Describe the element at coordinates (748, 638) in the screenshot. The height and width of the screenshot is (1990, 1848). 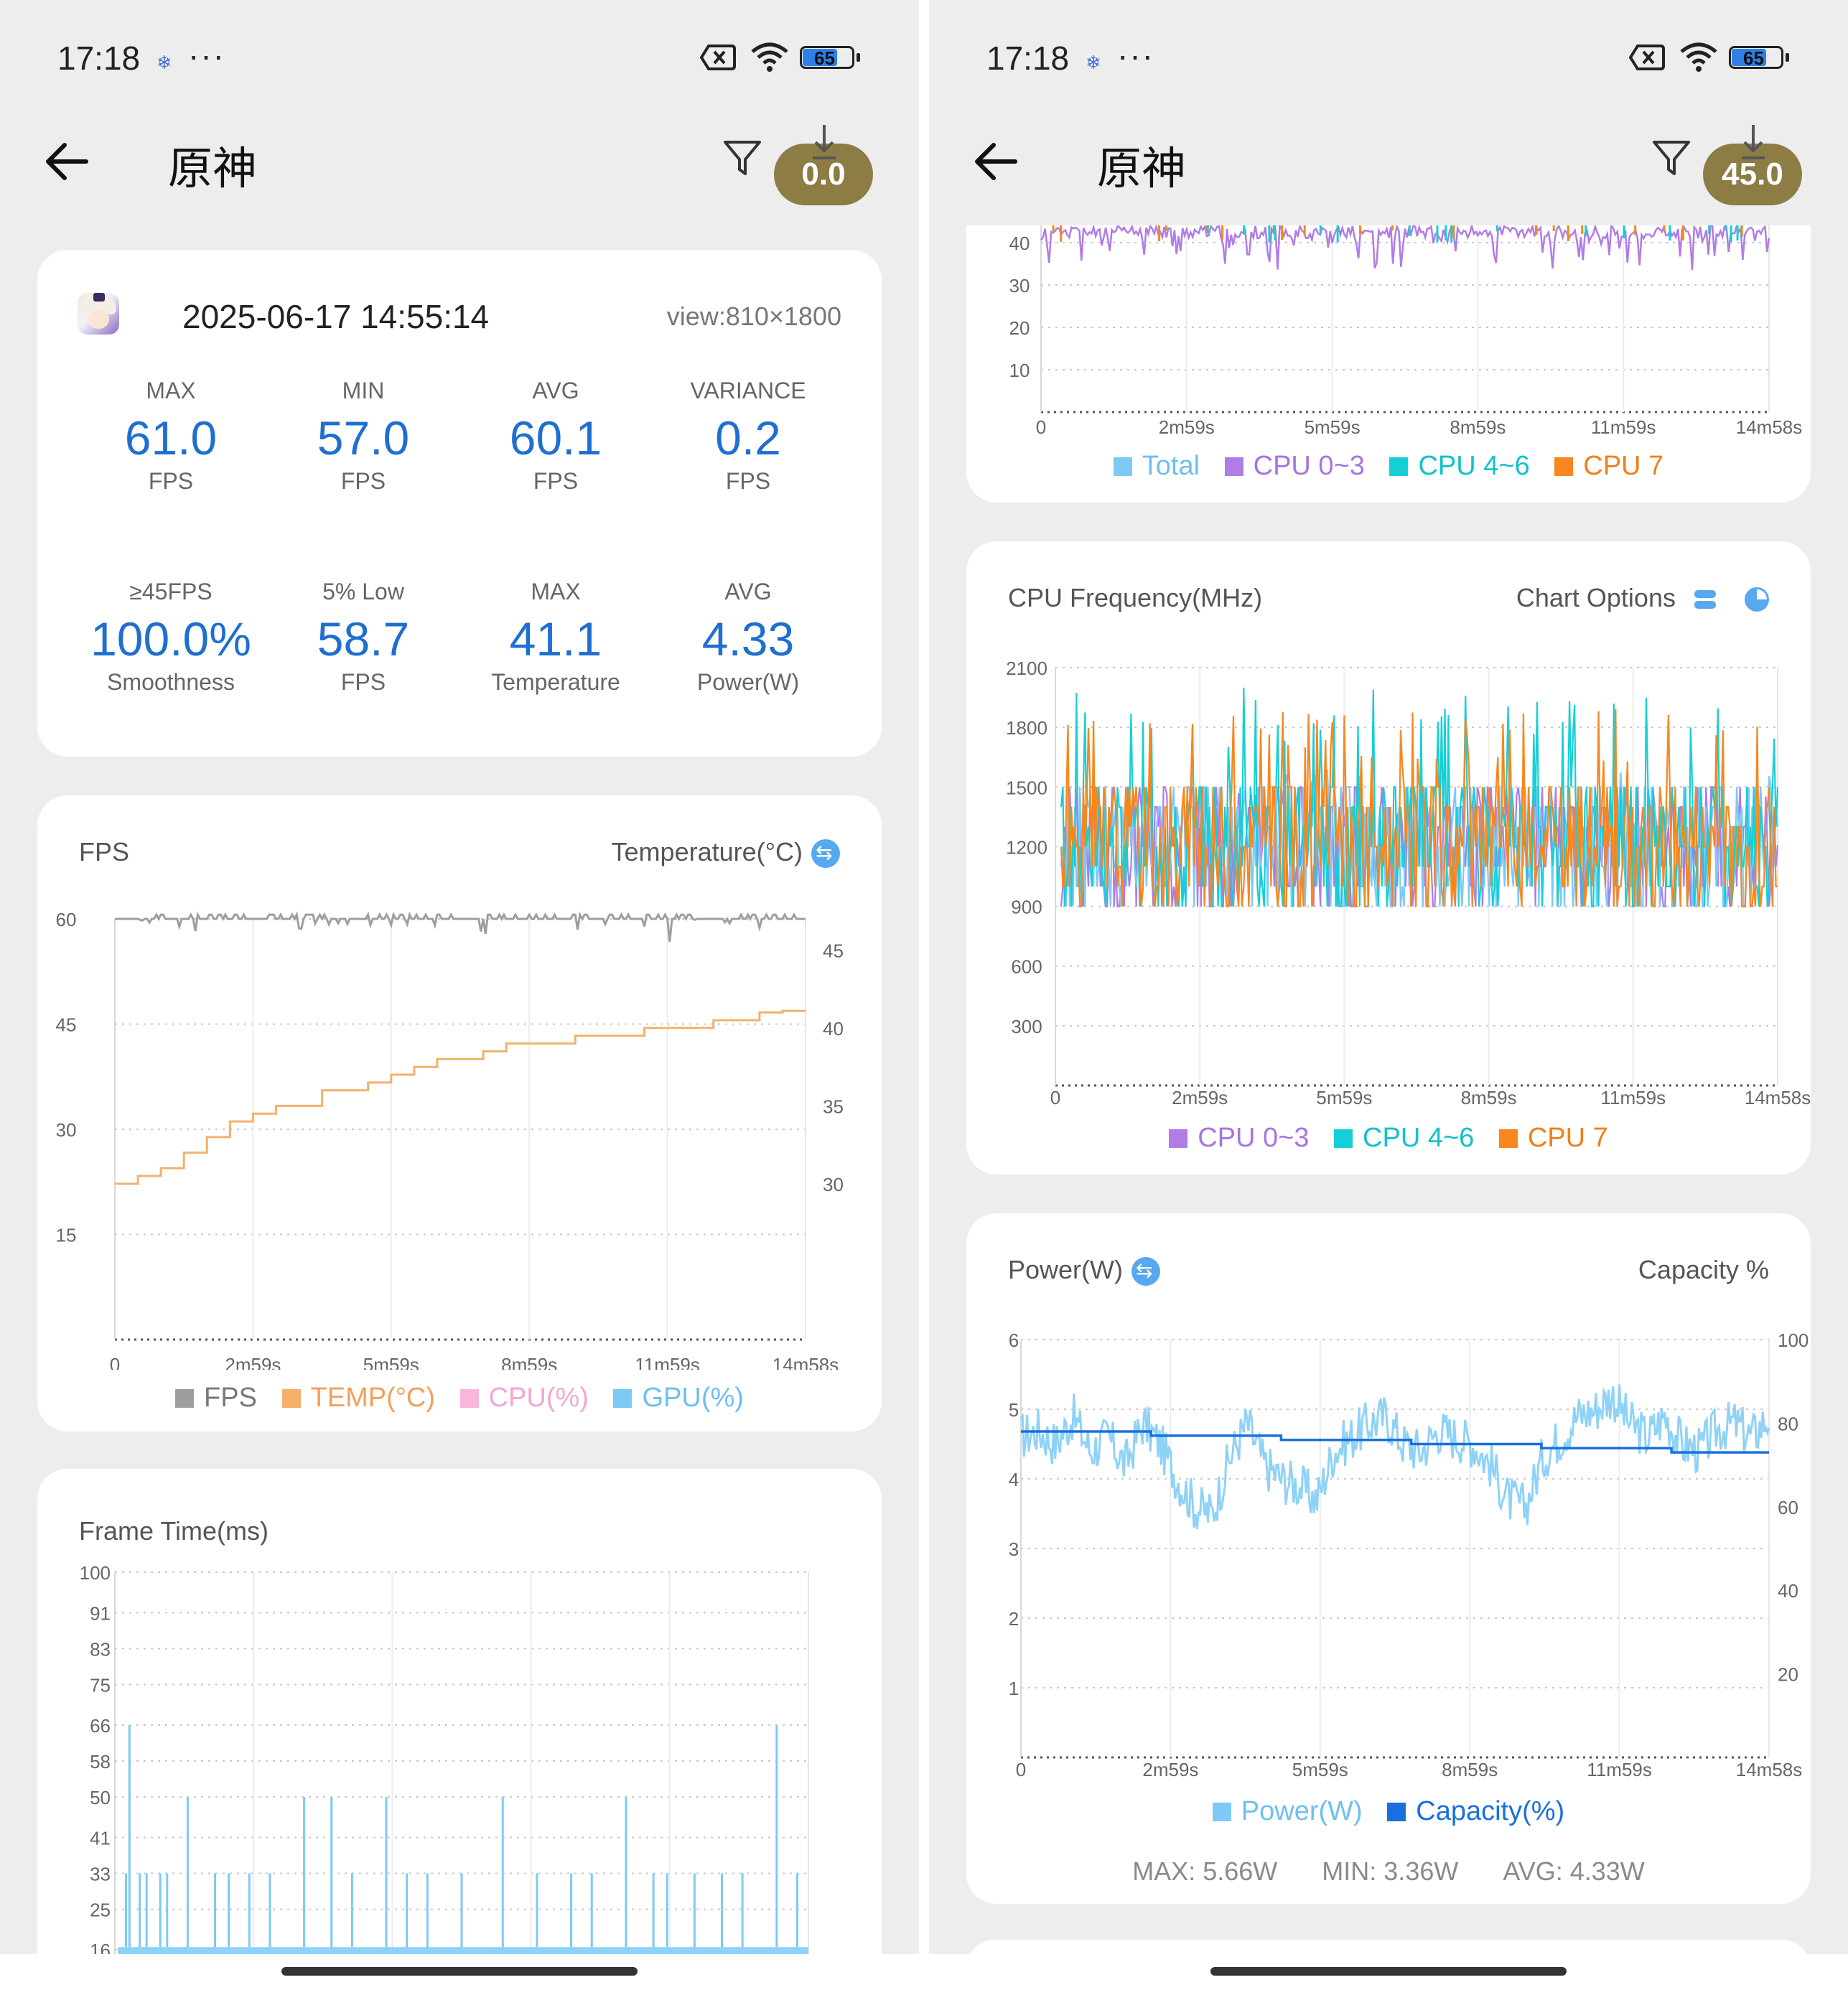
I see `stat-value: 4.33` at that location.